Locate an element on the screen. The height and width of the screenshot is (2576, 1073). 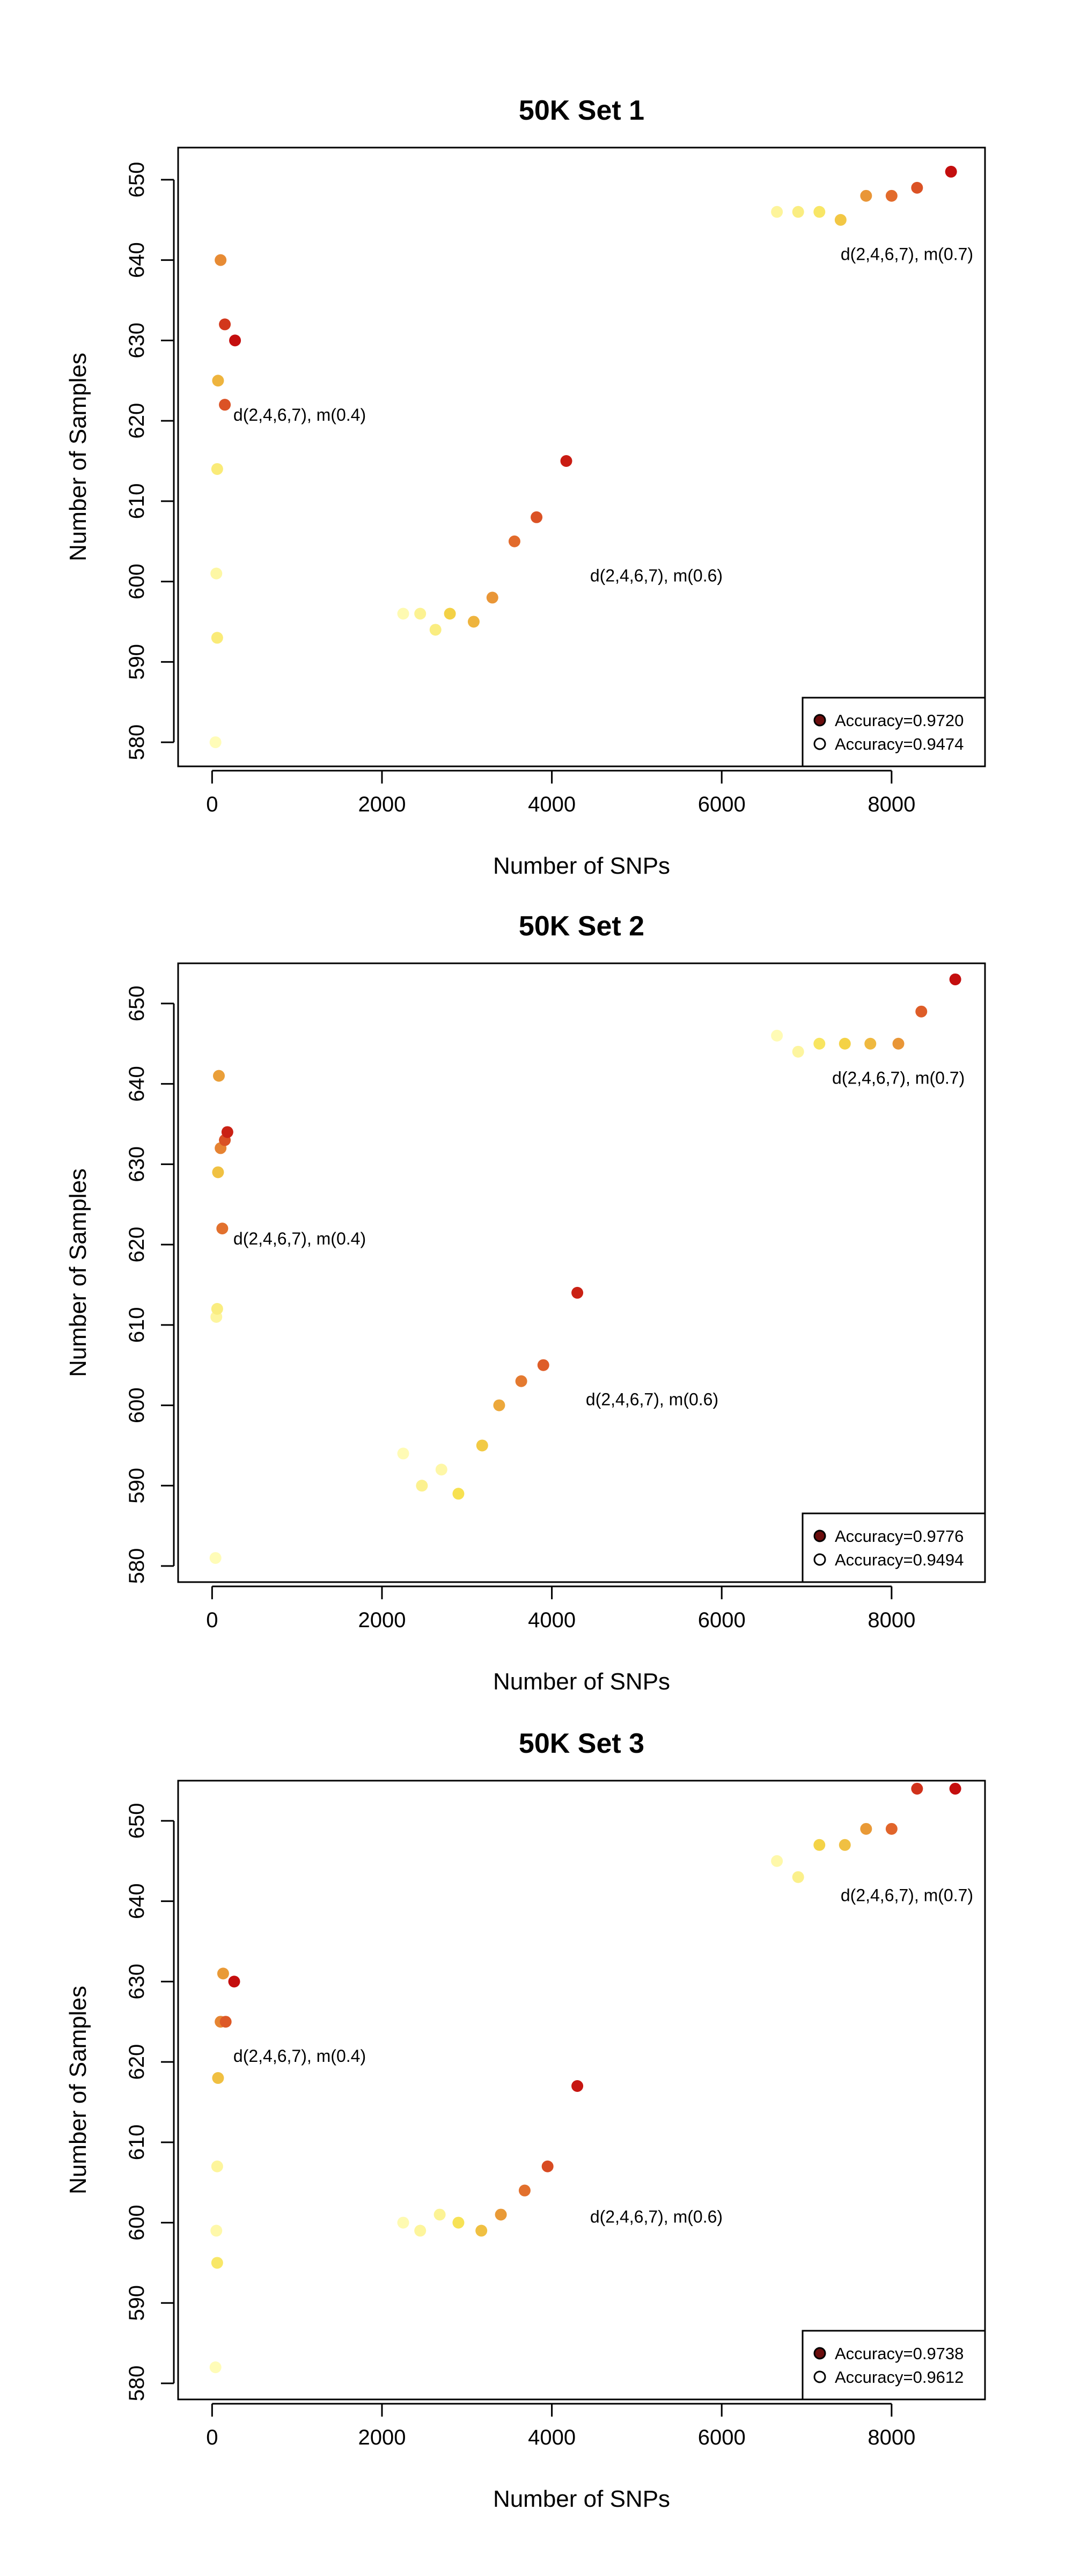
legend: Accuracy=0.9738 Accuracy=0.9612 is located at coordinates (894, 2365).